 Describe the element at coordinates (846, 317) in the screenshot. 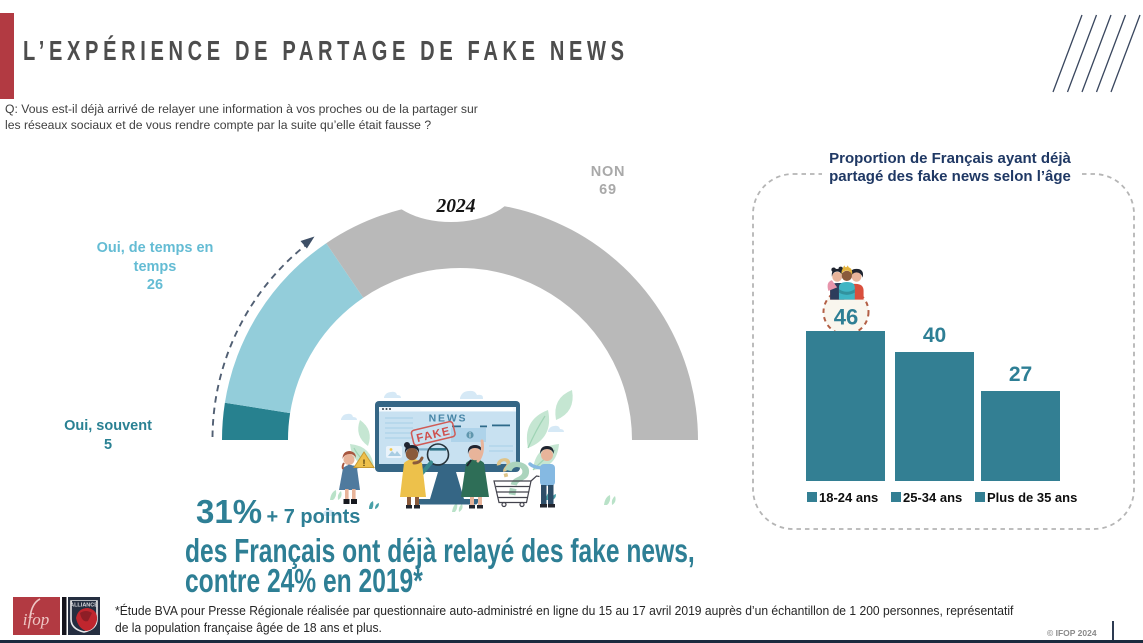

I see `svg-text: 46` at that location.